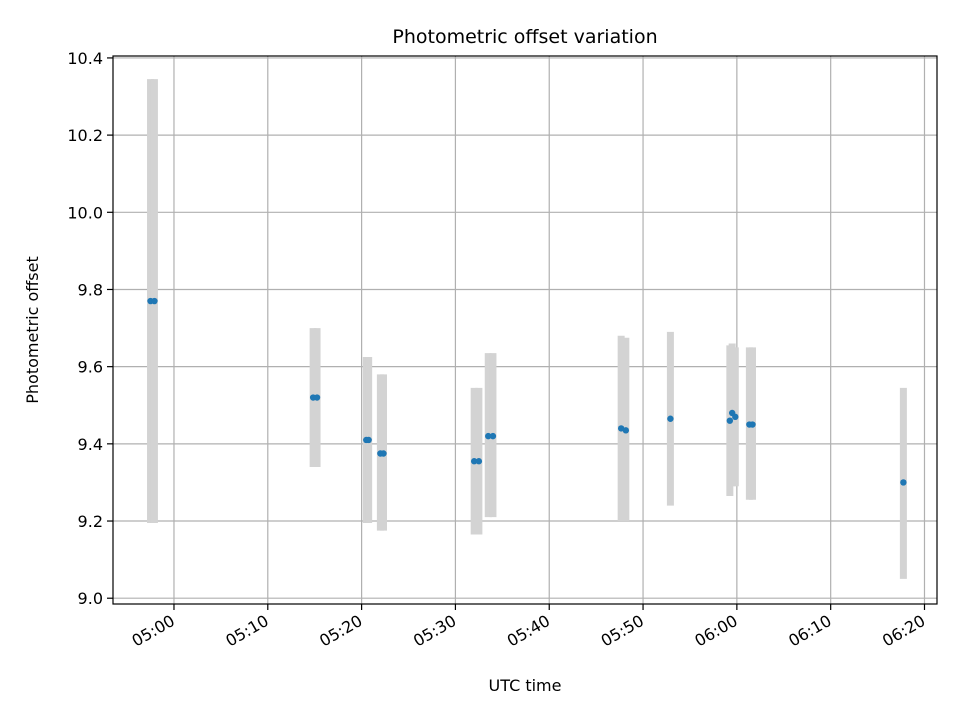 This screenshot has width=960, height=720. Describe the element at coordinates (525, 685) in the screenshot. I see `x-axis-label: UTC time` at that location.